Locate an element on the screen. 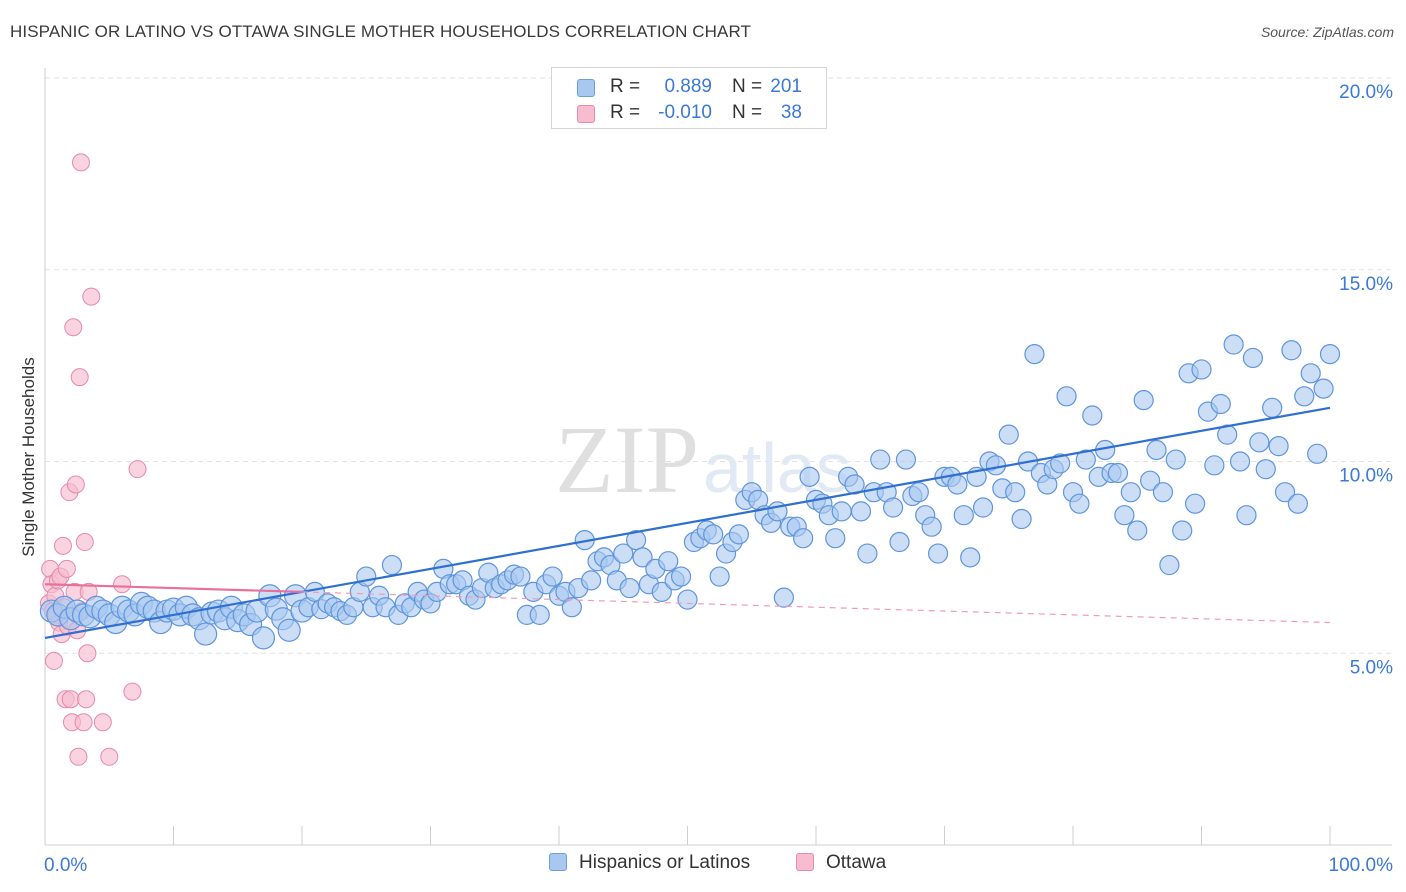 This screenshot has height=892, width=1406. legend-row-ottawa: R = -0.010 N = 38 is located at coordinates (690, 115).